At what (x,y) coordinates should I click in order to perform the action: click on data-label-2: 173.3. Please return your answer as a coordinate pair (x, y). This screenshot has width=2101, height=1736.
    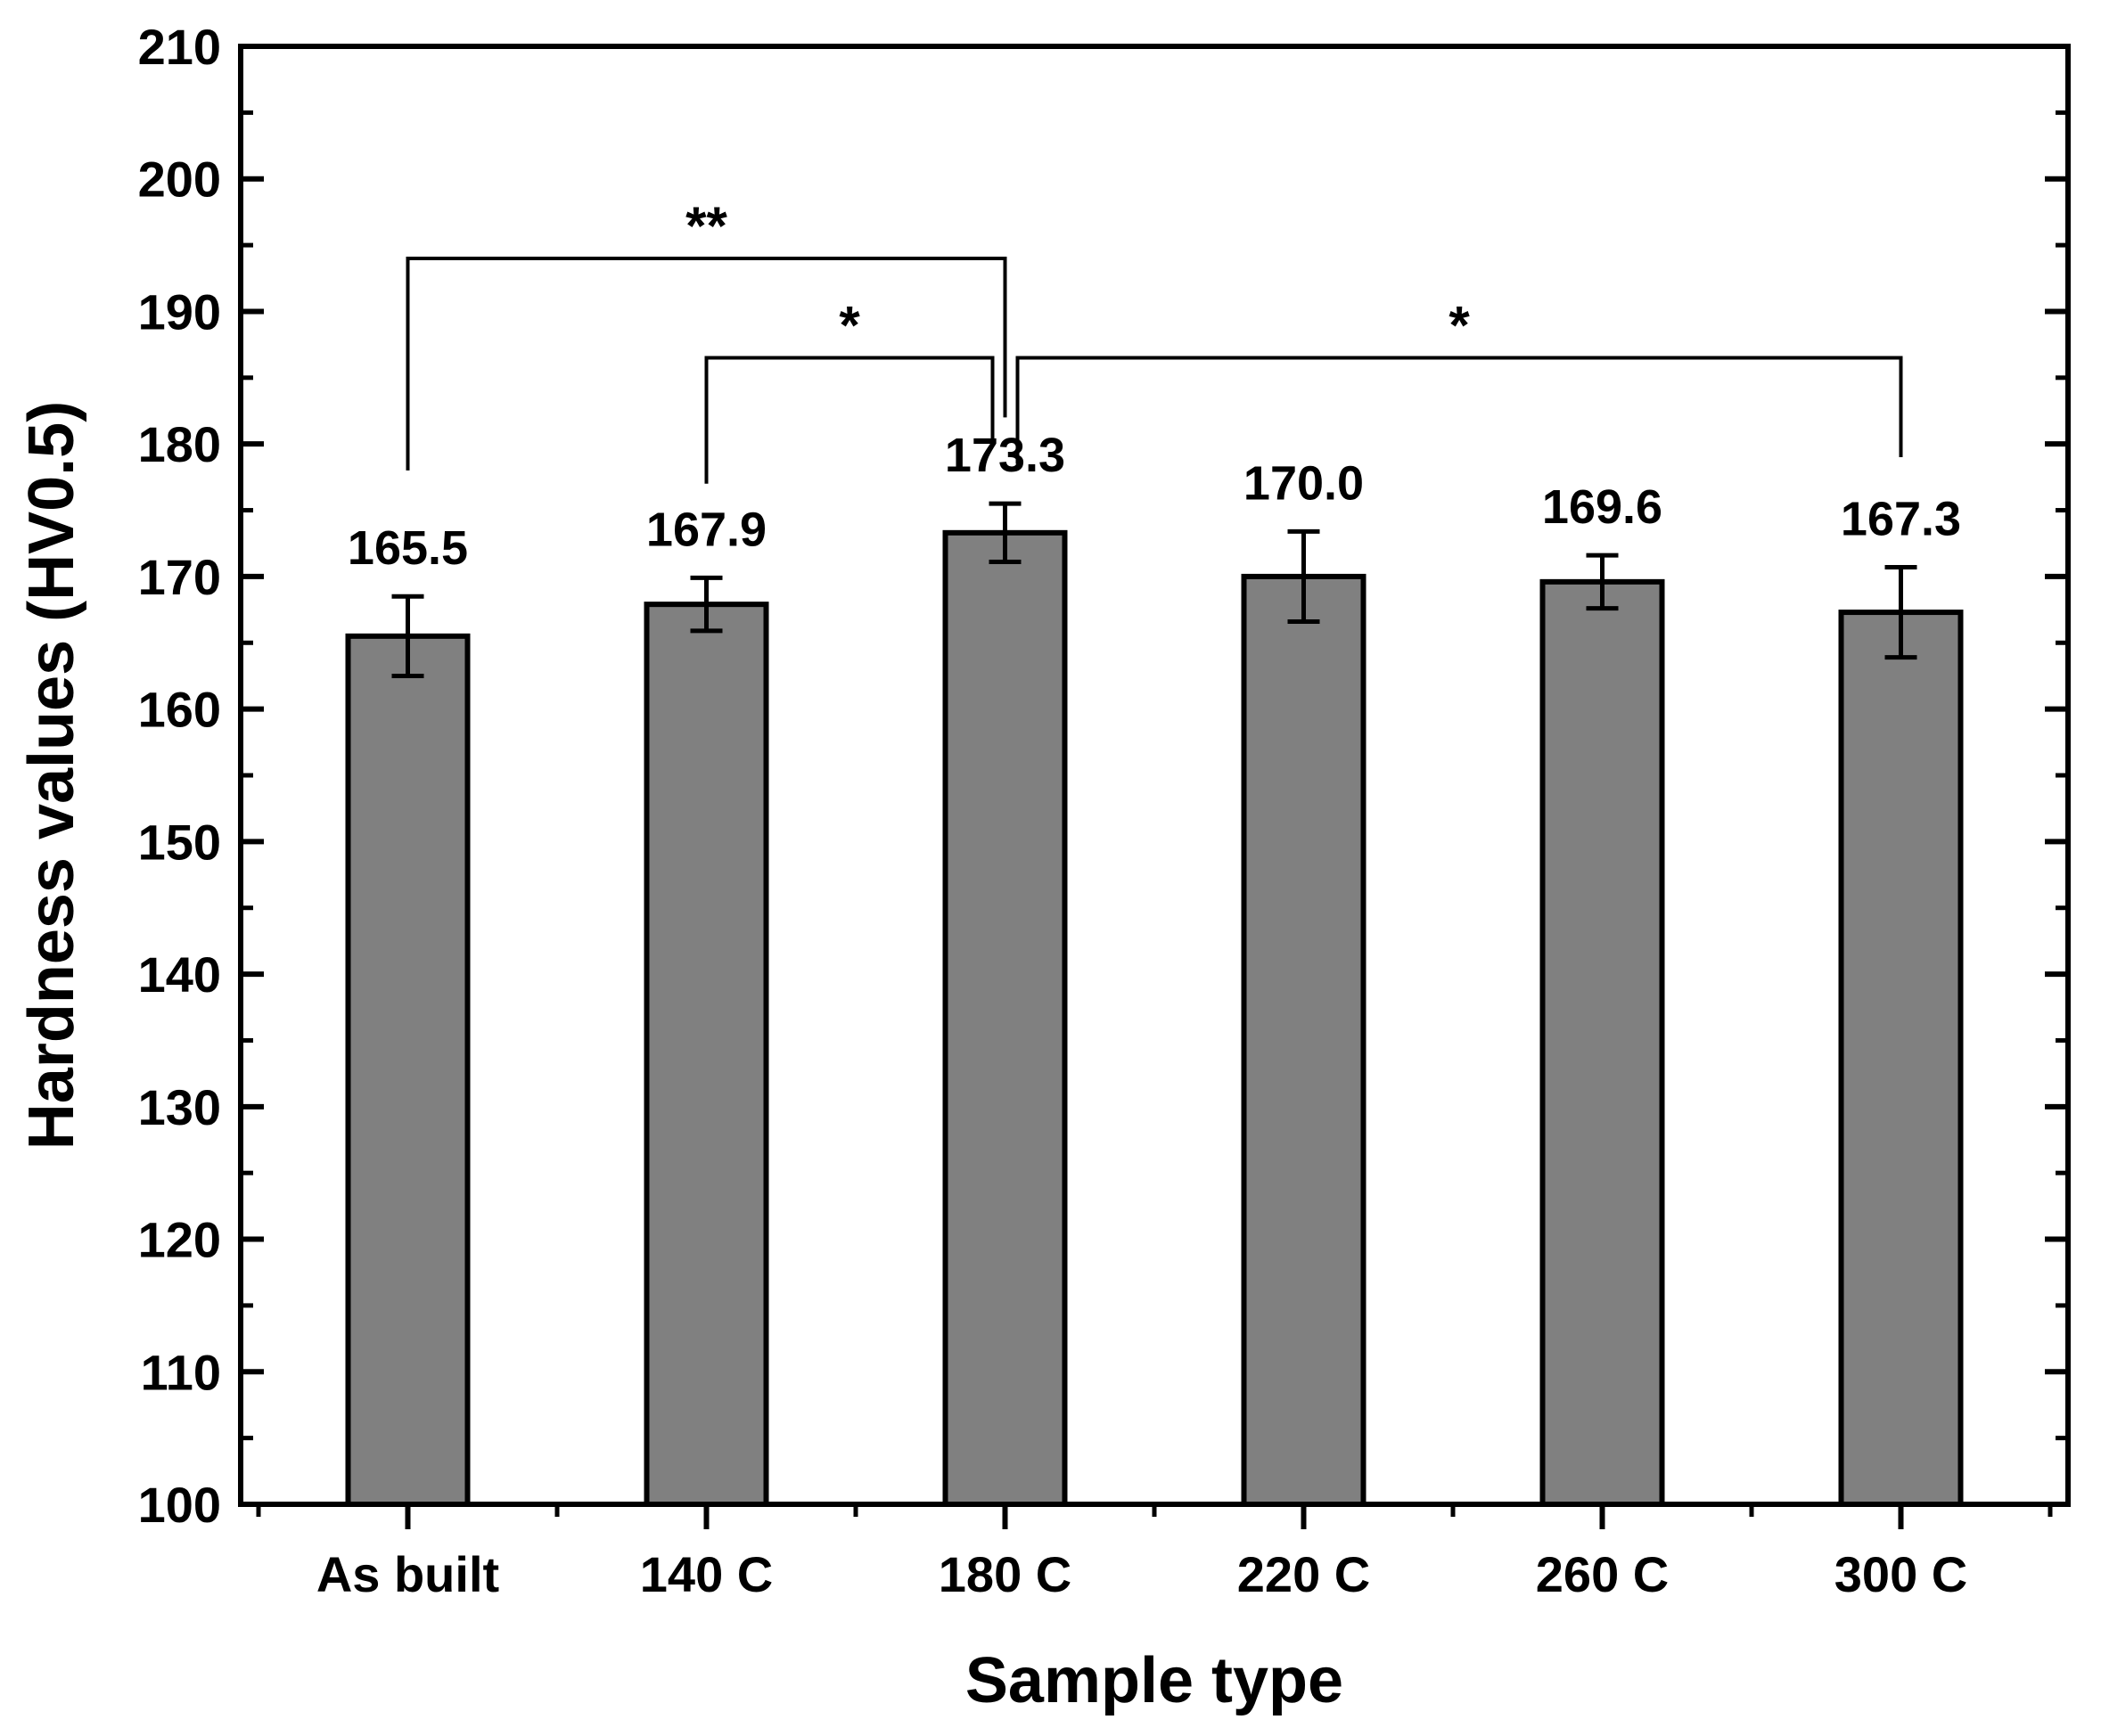
    Looking at the image, I should click on (1005, 455).